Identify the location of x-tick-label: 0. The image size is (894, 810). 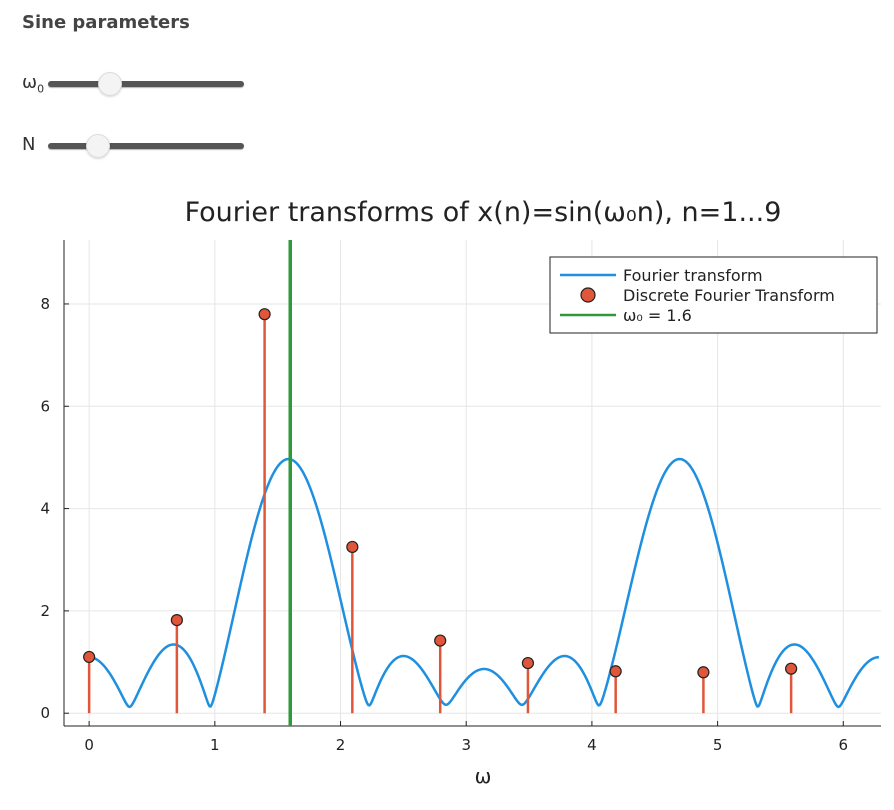
(89, 745).